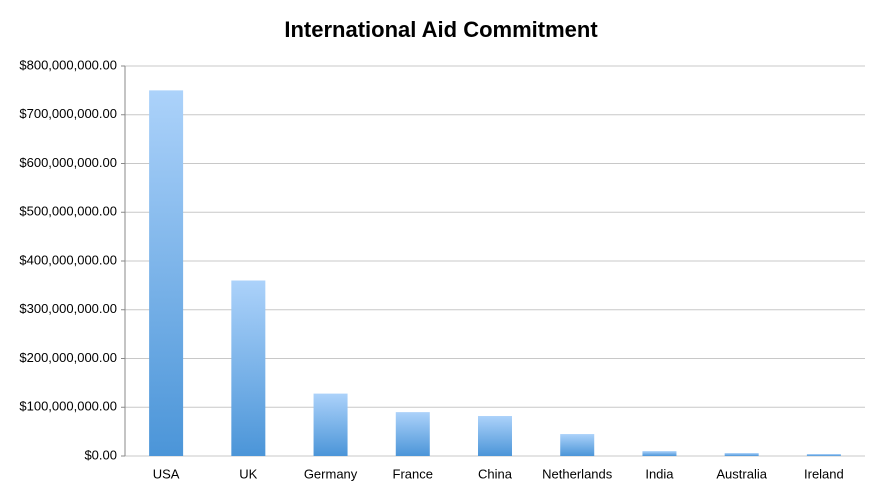  Describe the element at coordinates (100, 454) in the screenshot. I see `y-tick-label: $0.00` at that location.